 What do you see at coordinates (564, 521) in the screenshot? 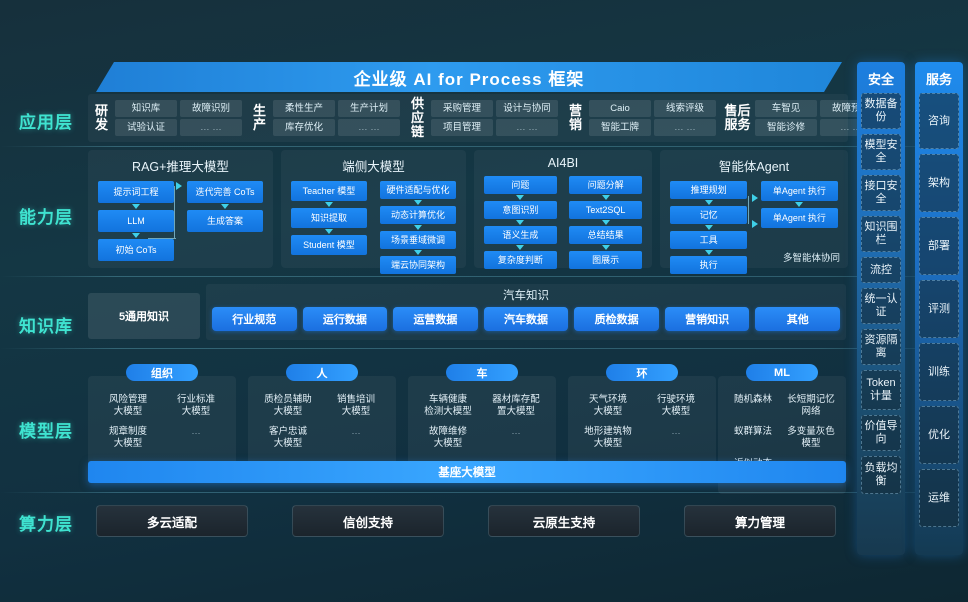
I see `compute-button-2: 云原生支持` at bounding box center [564, 521].